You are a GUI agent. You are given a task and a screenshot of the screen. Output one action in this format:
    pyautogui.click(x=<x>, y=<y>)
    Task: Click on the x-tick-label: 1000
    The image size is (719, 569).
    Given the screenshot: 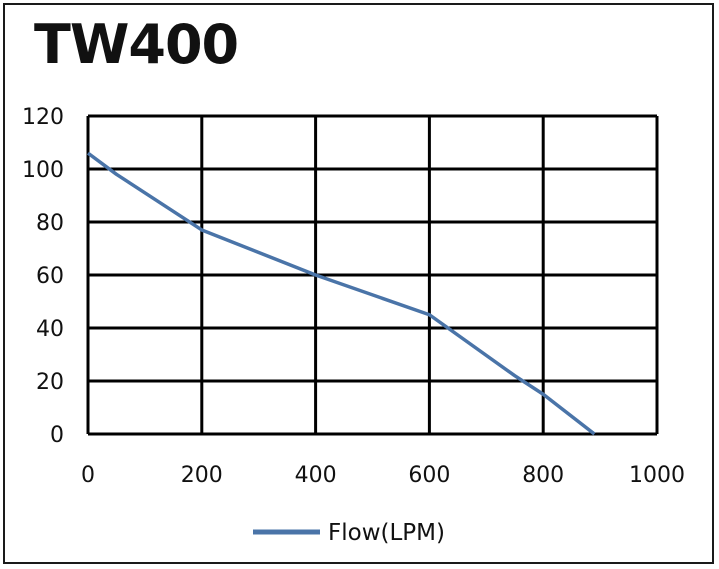 What is the action you would take?
    pyautogui.click(x=657, y=475)
    